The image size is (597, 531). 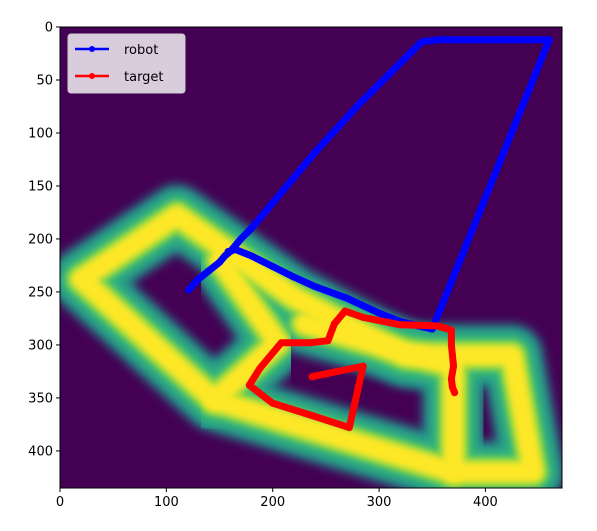 I want to click on y-tick-label: 150, so click(x=40, y=186).